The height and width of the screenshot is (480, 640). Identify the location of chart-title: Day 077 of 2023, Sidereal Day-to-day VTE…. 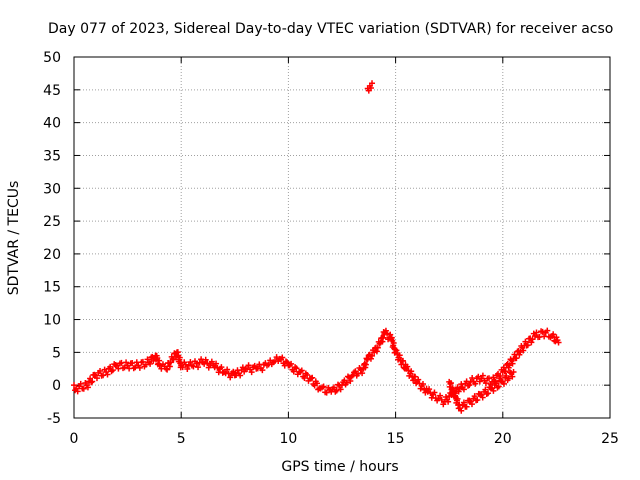
(330, 29).